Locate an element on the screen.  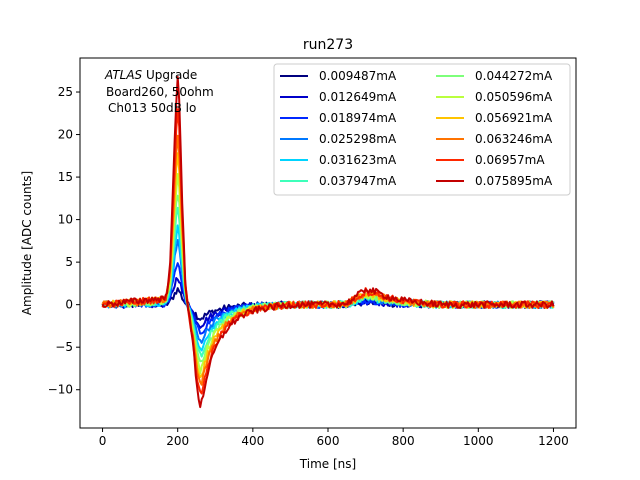
x-axis: 0 200 400 600 800 1000 1200 is located at coordinates (334, 438).